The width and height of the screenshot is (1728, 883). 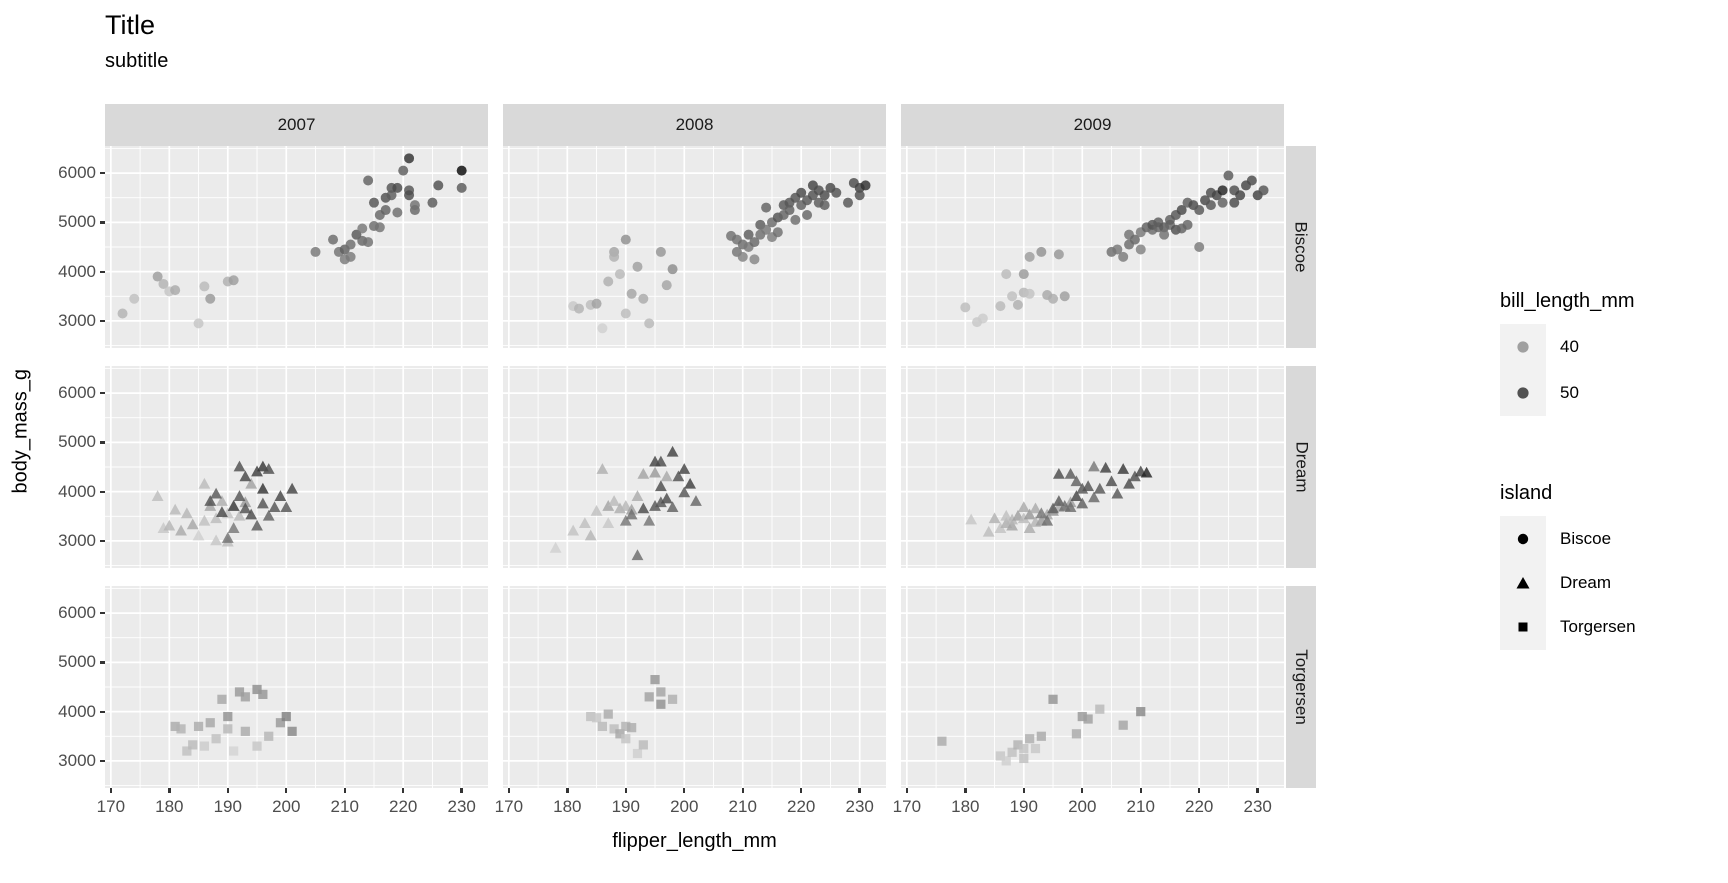 What do you see at coordinates (77, 442) in the screenshot?
I see `y-tick-label: 5000` at bounding box center [77, 442].